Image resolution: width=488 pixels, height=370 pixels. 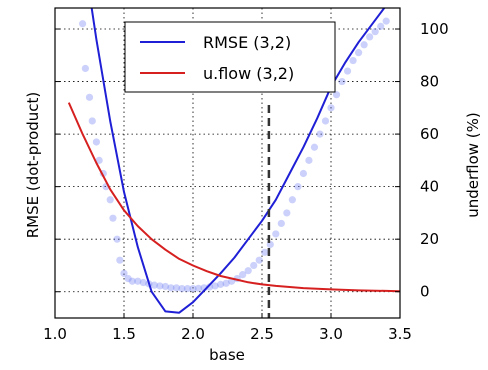 What do you see at coordinates (33, 165) in the screenshot?
I see `y-axis-left-label: RMSE (dot-product)` at bounding box center [33, 165].